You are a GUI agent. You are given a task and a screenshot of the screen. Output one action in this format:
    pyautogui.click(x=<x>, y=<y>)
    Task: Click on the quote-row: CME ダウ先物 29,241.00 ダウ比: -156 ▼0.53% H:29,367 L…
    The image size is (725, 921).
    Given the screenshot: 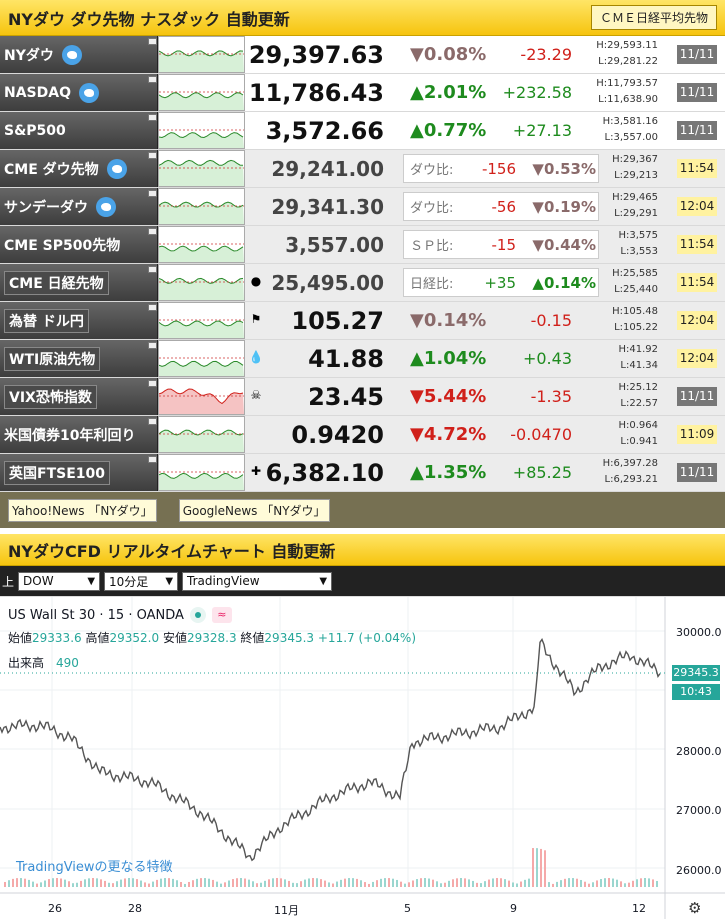 What is the action you would take?
    pyautogui.click(x=362, y=169)
    